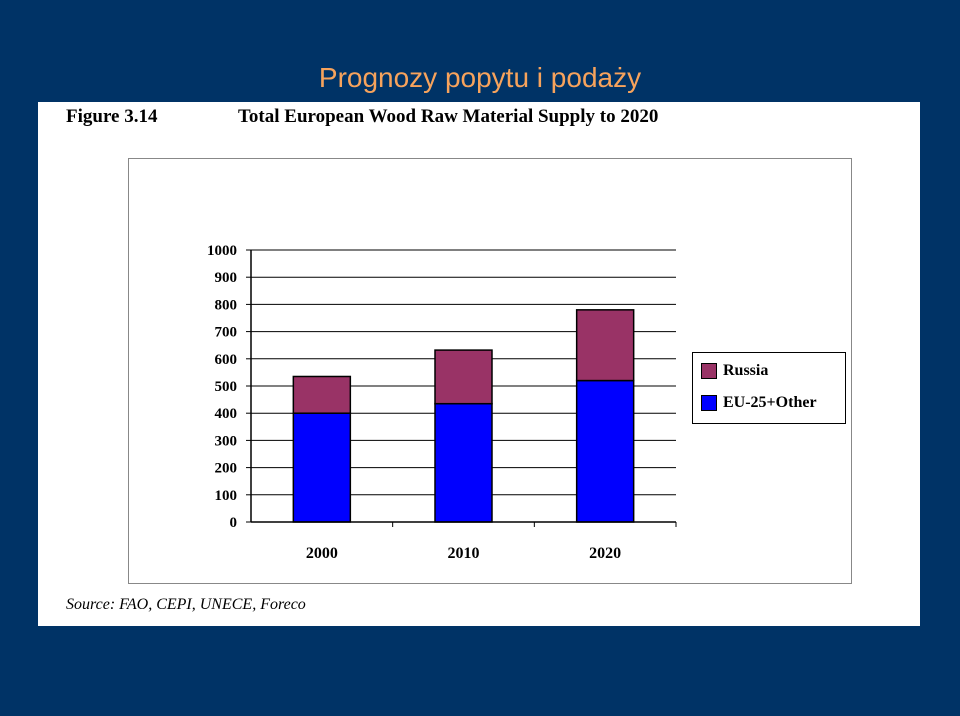 The height and width of the screenshot is (716, 960). Describe the element at coordinates (112, 116) in the screenshot. I see `figure-number: Figure 3.14` at that location.